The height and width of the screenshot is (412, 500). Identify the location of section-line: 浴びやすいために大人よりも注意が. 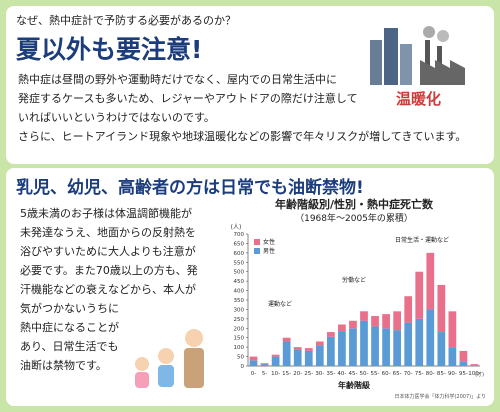
(108, 251).